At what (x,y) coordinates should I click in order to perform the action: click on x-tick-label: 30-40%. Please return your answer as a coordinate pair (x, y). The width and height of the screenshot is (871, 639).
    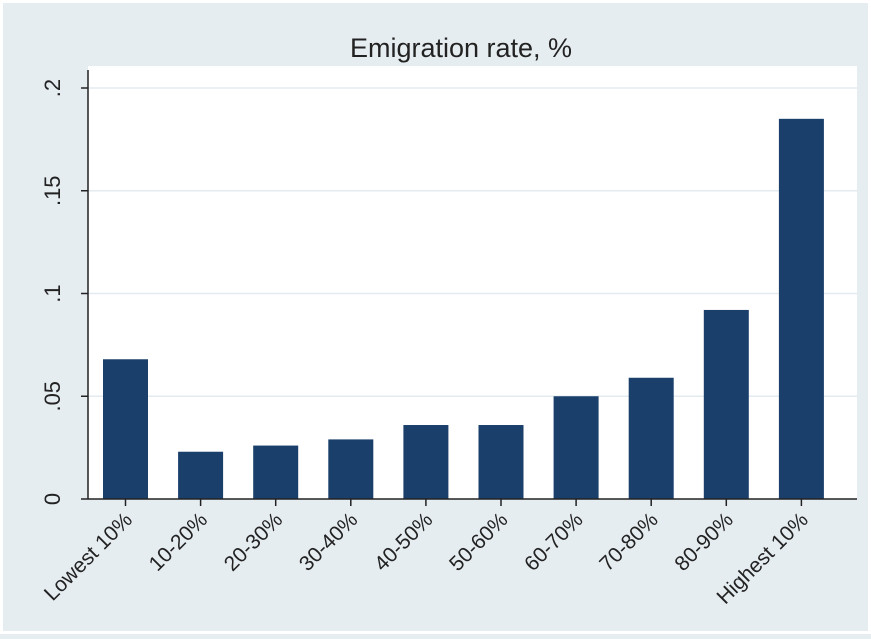
    Looking at the image, I should click on (328, 541).